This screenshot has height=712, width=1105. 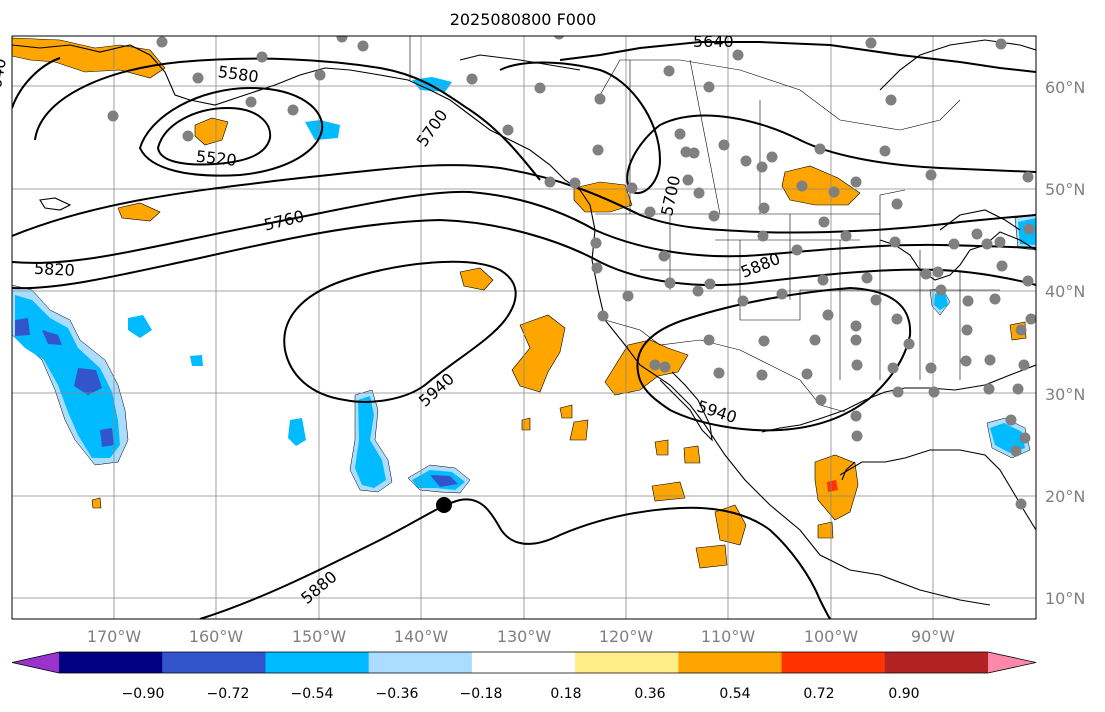 I want to click on colorbar-tick-label: 0.18, so click(x=565, y=694).